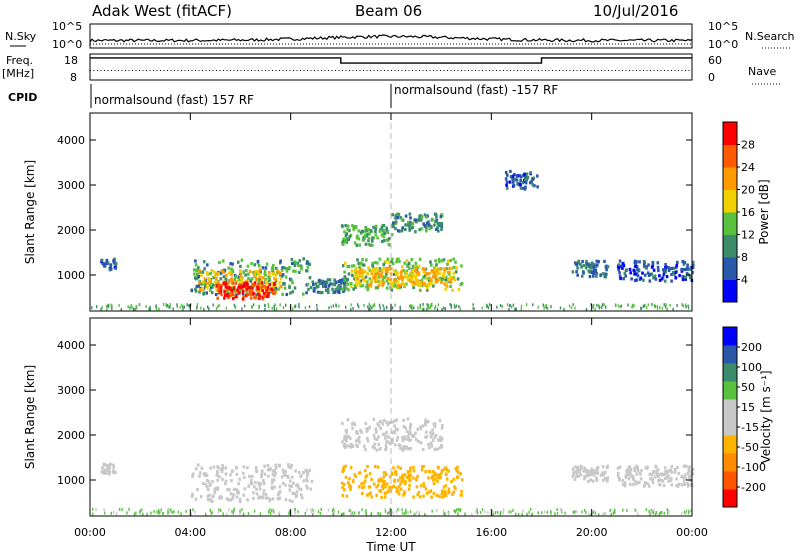 This screenshot has width=800, height=554. What do you see at coordinates (635, 11) in the screenshot?
I see `date-title: 10/Jul/2016` at bounding box center [635, 11].